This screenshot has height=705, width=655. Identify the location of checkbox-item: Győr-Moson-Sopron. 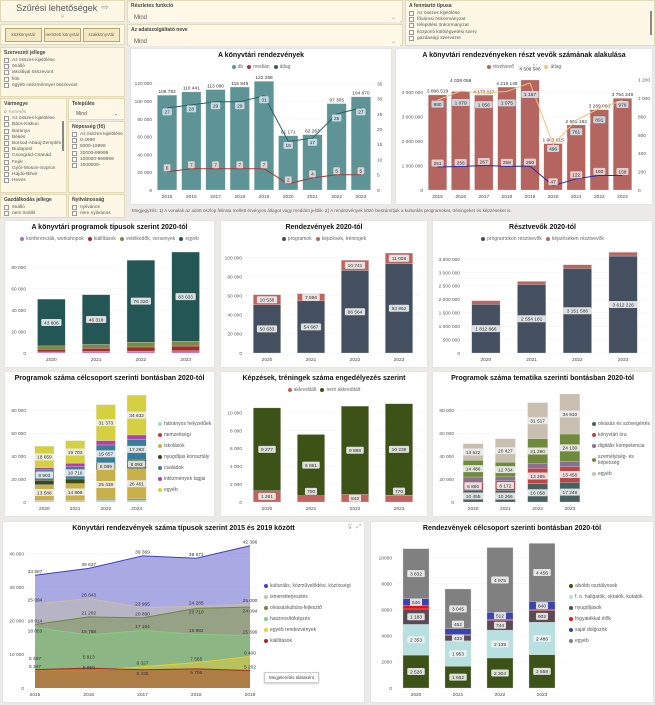
(33, 168).